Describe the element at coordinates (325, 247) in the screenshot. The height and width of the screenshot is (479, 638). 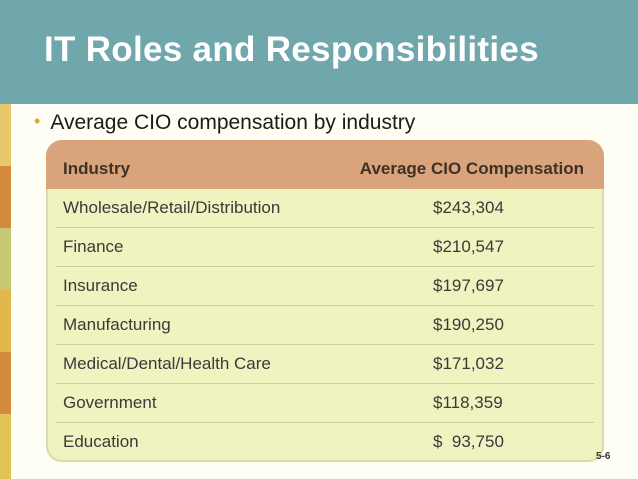
I see `table-row: Finance $210,547` at that location.